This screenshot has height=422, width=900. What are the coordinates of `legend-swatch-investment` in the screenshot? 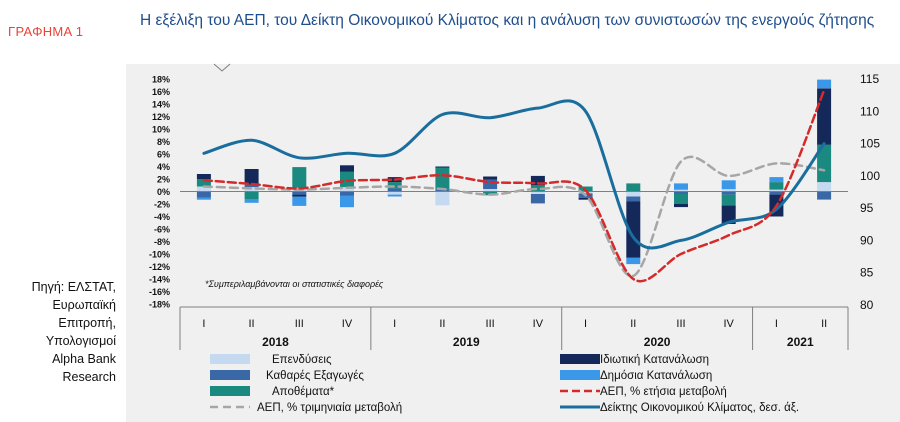 It's located at (230, 359).